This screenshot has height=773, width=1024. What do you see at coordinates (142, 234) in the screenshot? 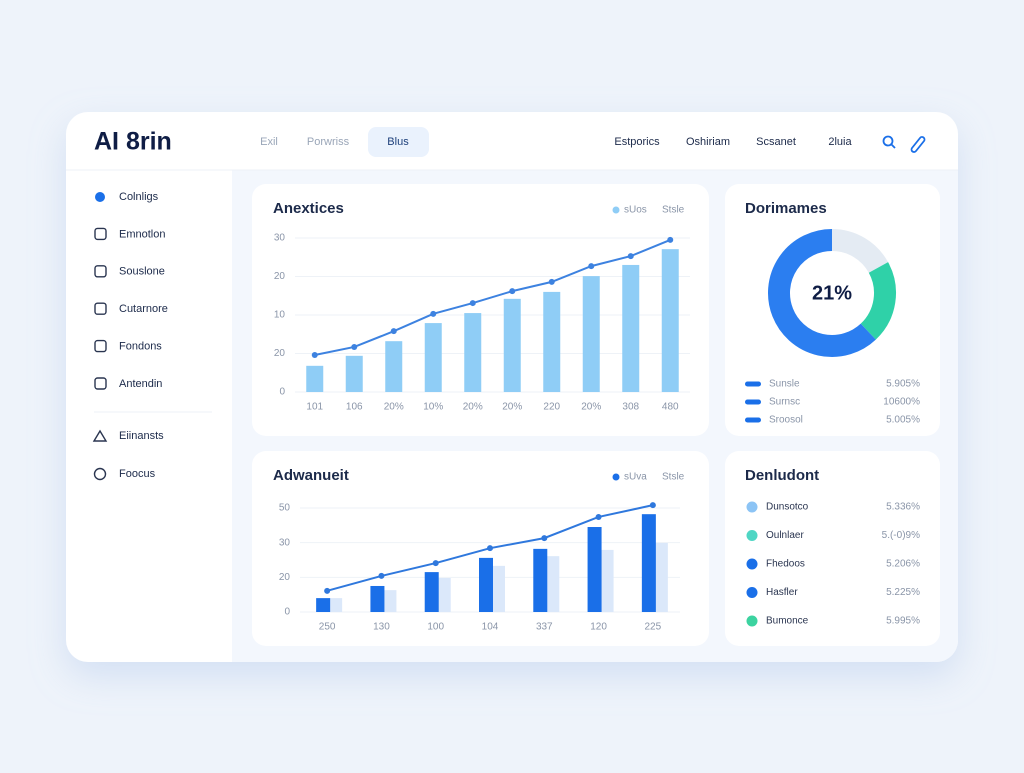
I see `sidebar-item: Emnotlon` at bounding box center [142, 234].